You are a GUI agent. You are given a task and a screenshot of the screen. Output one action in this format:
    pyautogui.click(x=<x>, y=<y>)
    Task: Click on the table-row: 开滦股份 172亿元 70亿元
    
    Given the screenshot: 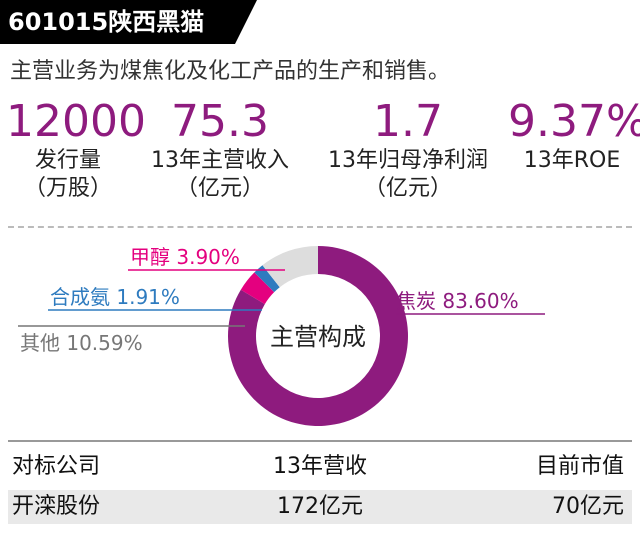 What is the action you would take?
    pyautogui.click(x=320, y=507)
    